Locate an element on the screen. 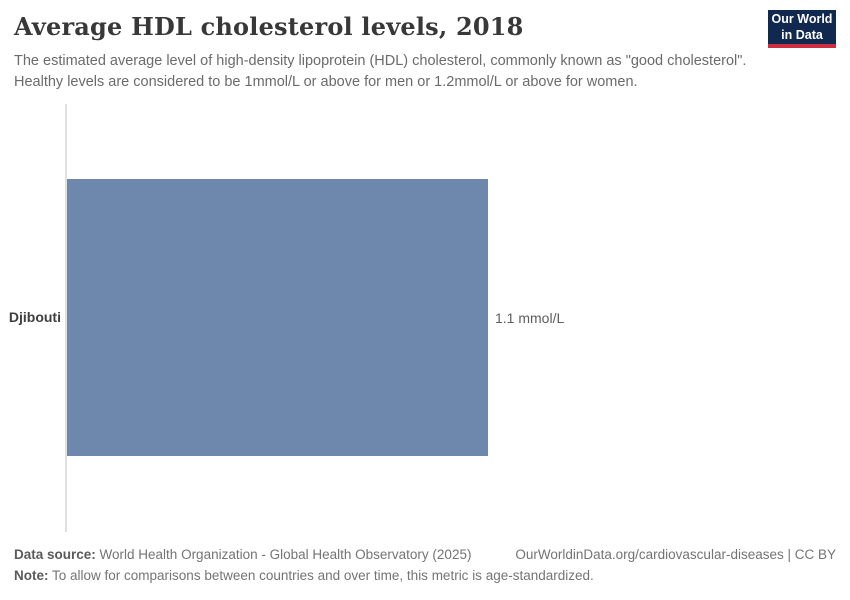 The width and height of the screenshot is (850, 600). owid-logo-line1: Our World is located at coordinates (802, 19).